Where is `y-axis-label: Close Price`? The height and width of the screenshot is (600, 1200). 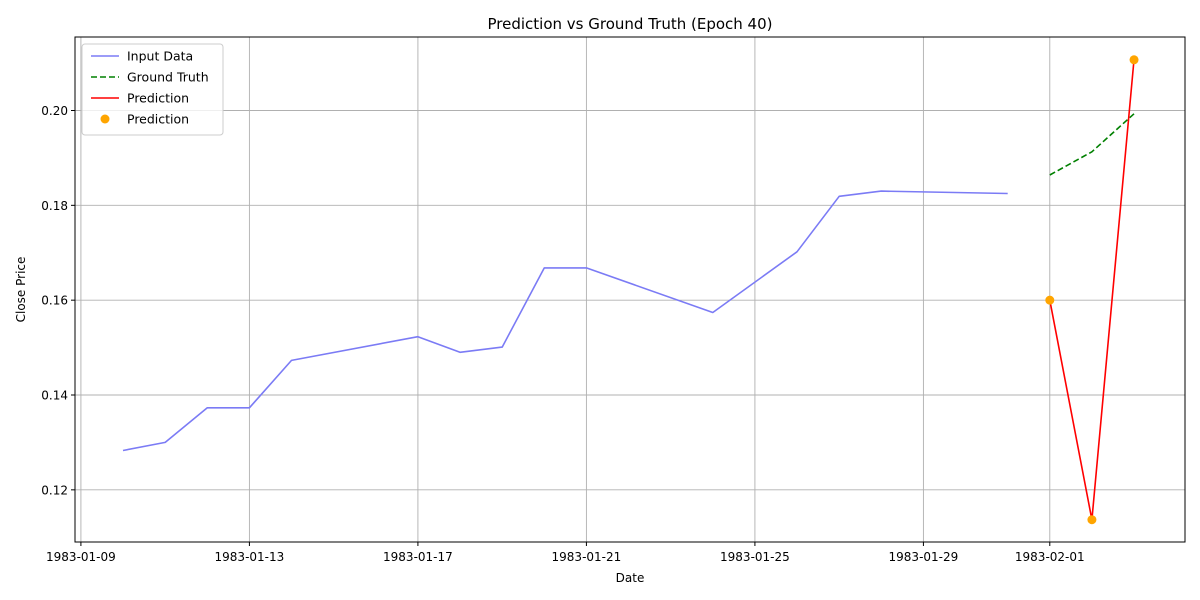
y-axis-label: Close Price is located at coordinates (21, 290).